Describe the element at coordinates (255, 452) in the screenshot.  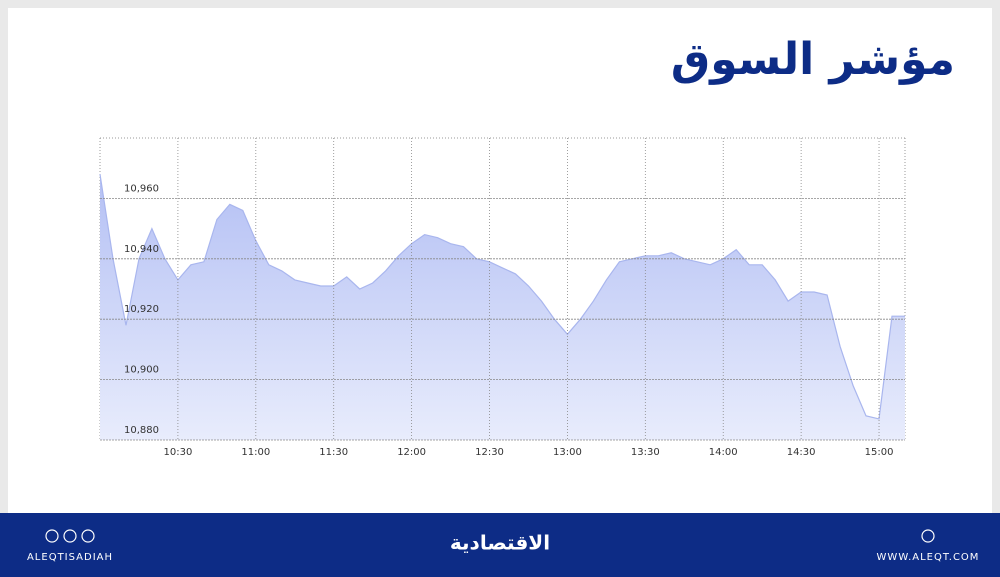
I see `x-tick-label: 11:00` at that location.